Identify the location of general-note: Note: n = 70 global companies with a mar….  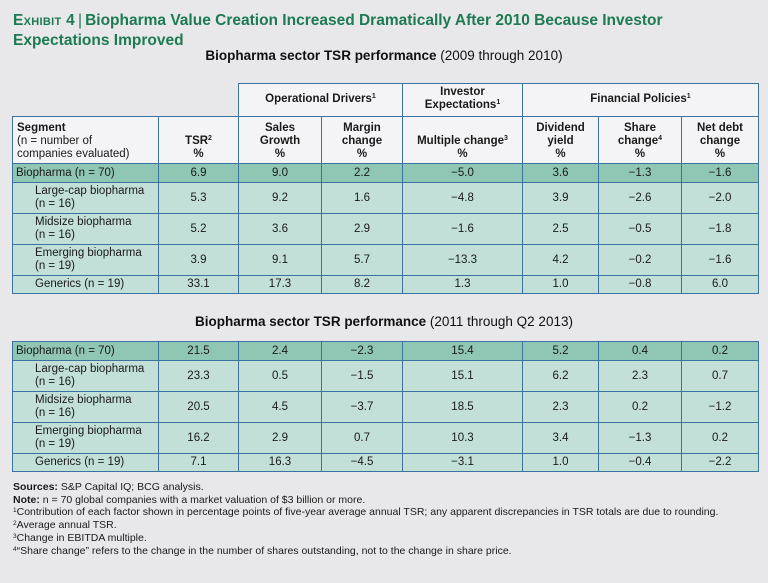
(189, 499).